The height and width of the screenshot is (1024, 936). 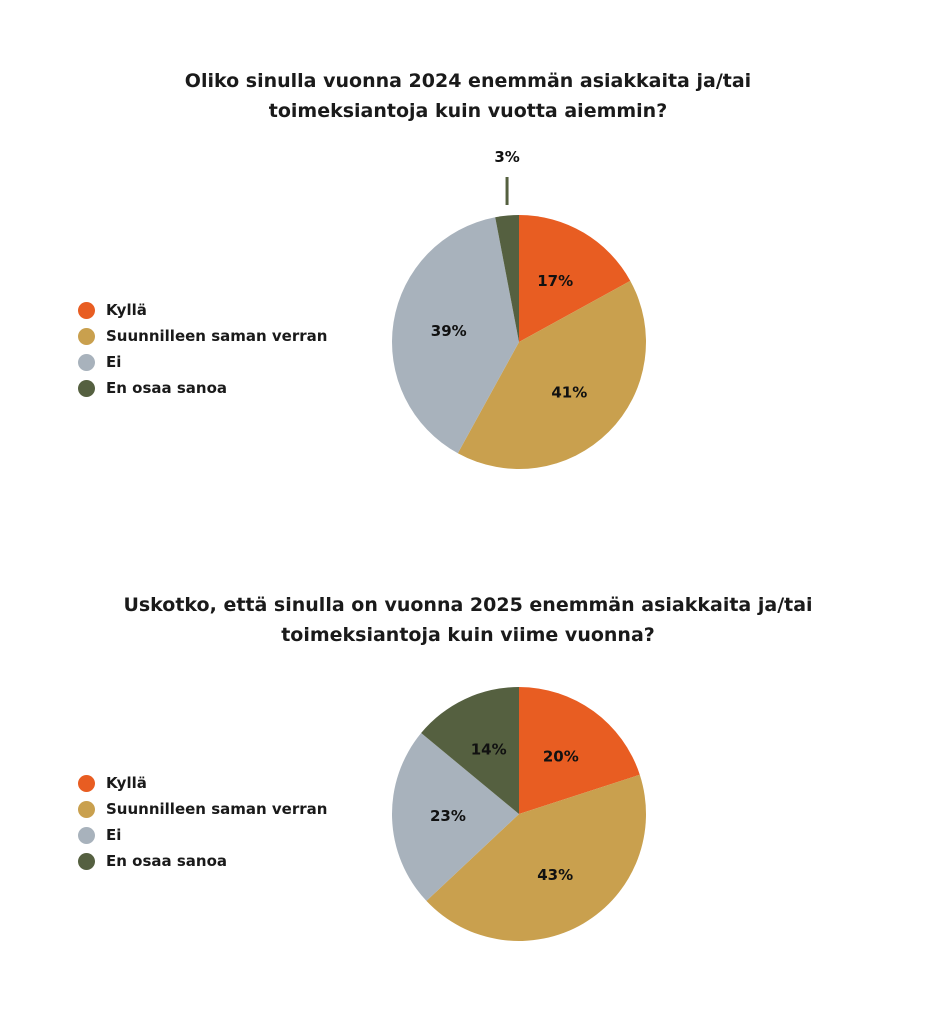 What do you see at coordinates (555, 875) in the screenshot?
I see `data-label-suunnilleen: 43%` at bounding box center [555, 875].